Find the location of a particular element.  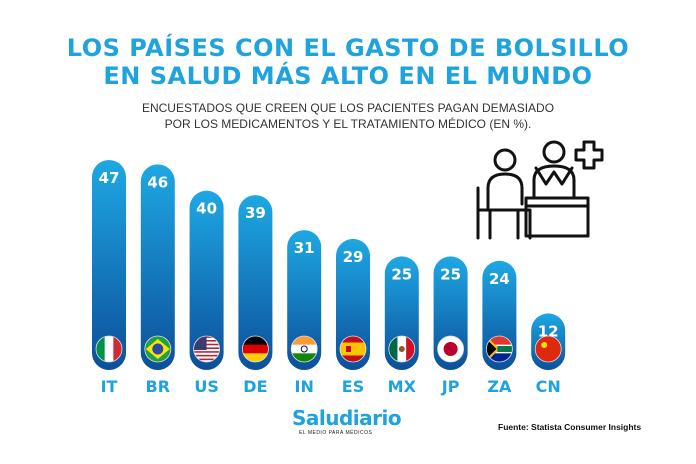

category-tick-label: BR is located at coordinates (158, 386).